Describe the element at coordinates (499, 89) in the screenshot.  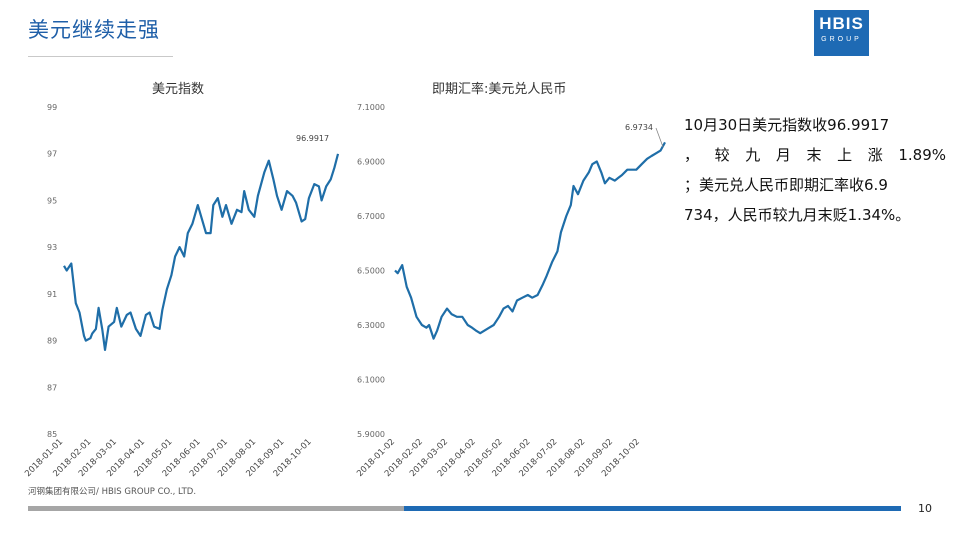
I see `chart2-title: 即期汇率:美元兑人民币` at that location.